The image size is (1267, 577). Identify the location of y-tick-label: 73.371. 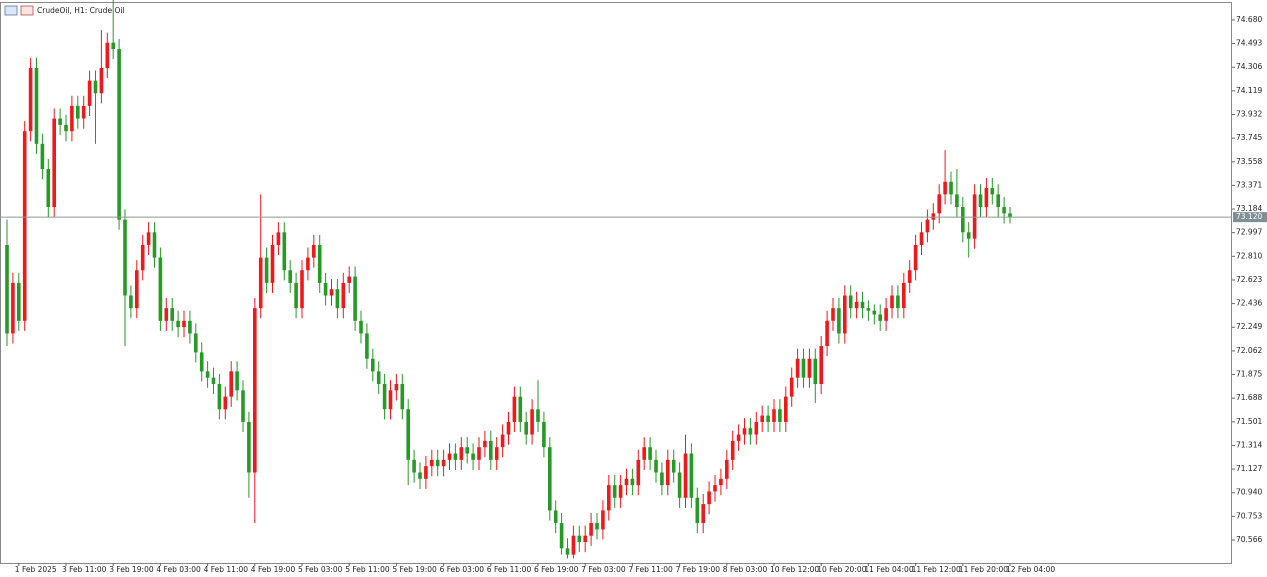
(1249, 184).